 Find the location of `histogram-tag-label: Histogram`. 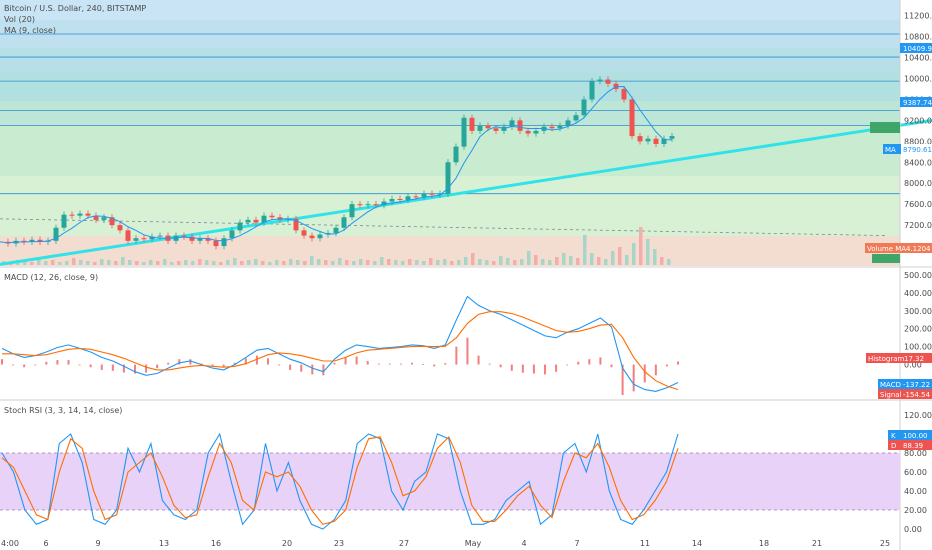

histogram-tag-label: Histogram is located at coordinates (886, 359).